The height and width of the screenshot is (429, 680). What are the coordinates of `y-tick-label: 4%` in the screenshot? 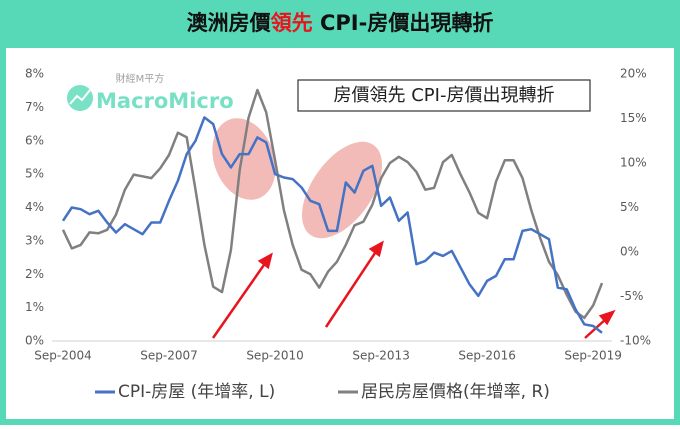 It's located at (34, 207).